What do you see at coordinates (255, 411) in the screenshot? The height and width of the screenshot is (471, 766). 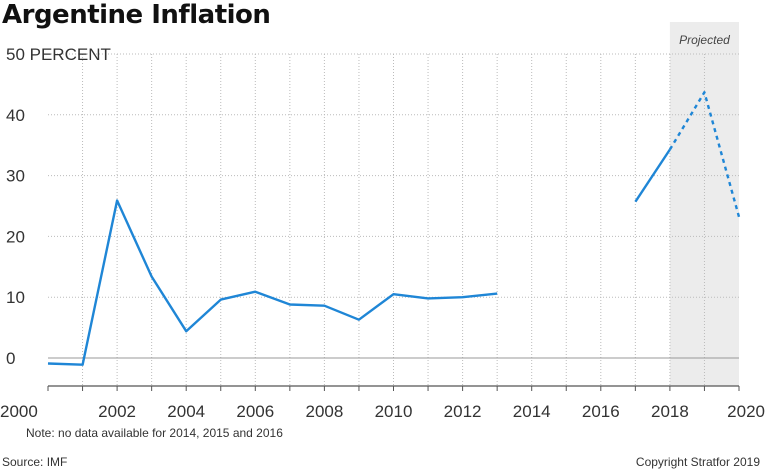 I see `x-tick-label: 2006` at bounding box center [255, 411].